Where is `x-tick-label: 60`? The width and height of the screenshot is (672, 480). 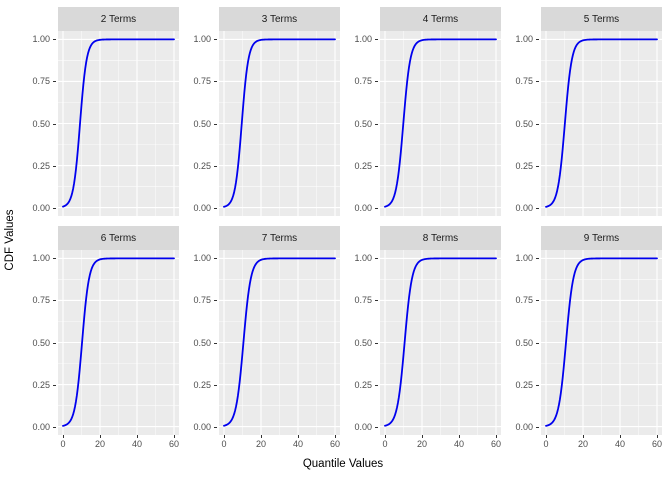 x-tick-label: 60 is located at coordinates (496, 444).